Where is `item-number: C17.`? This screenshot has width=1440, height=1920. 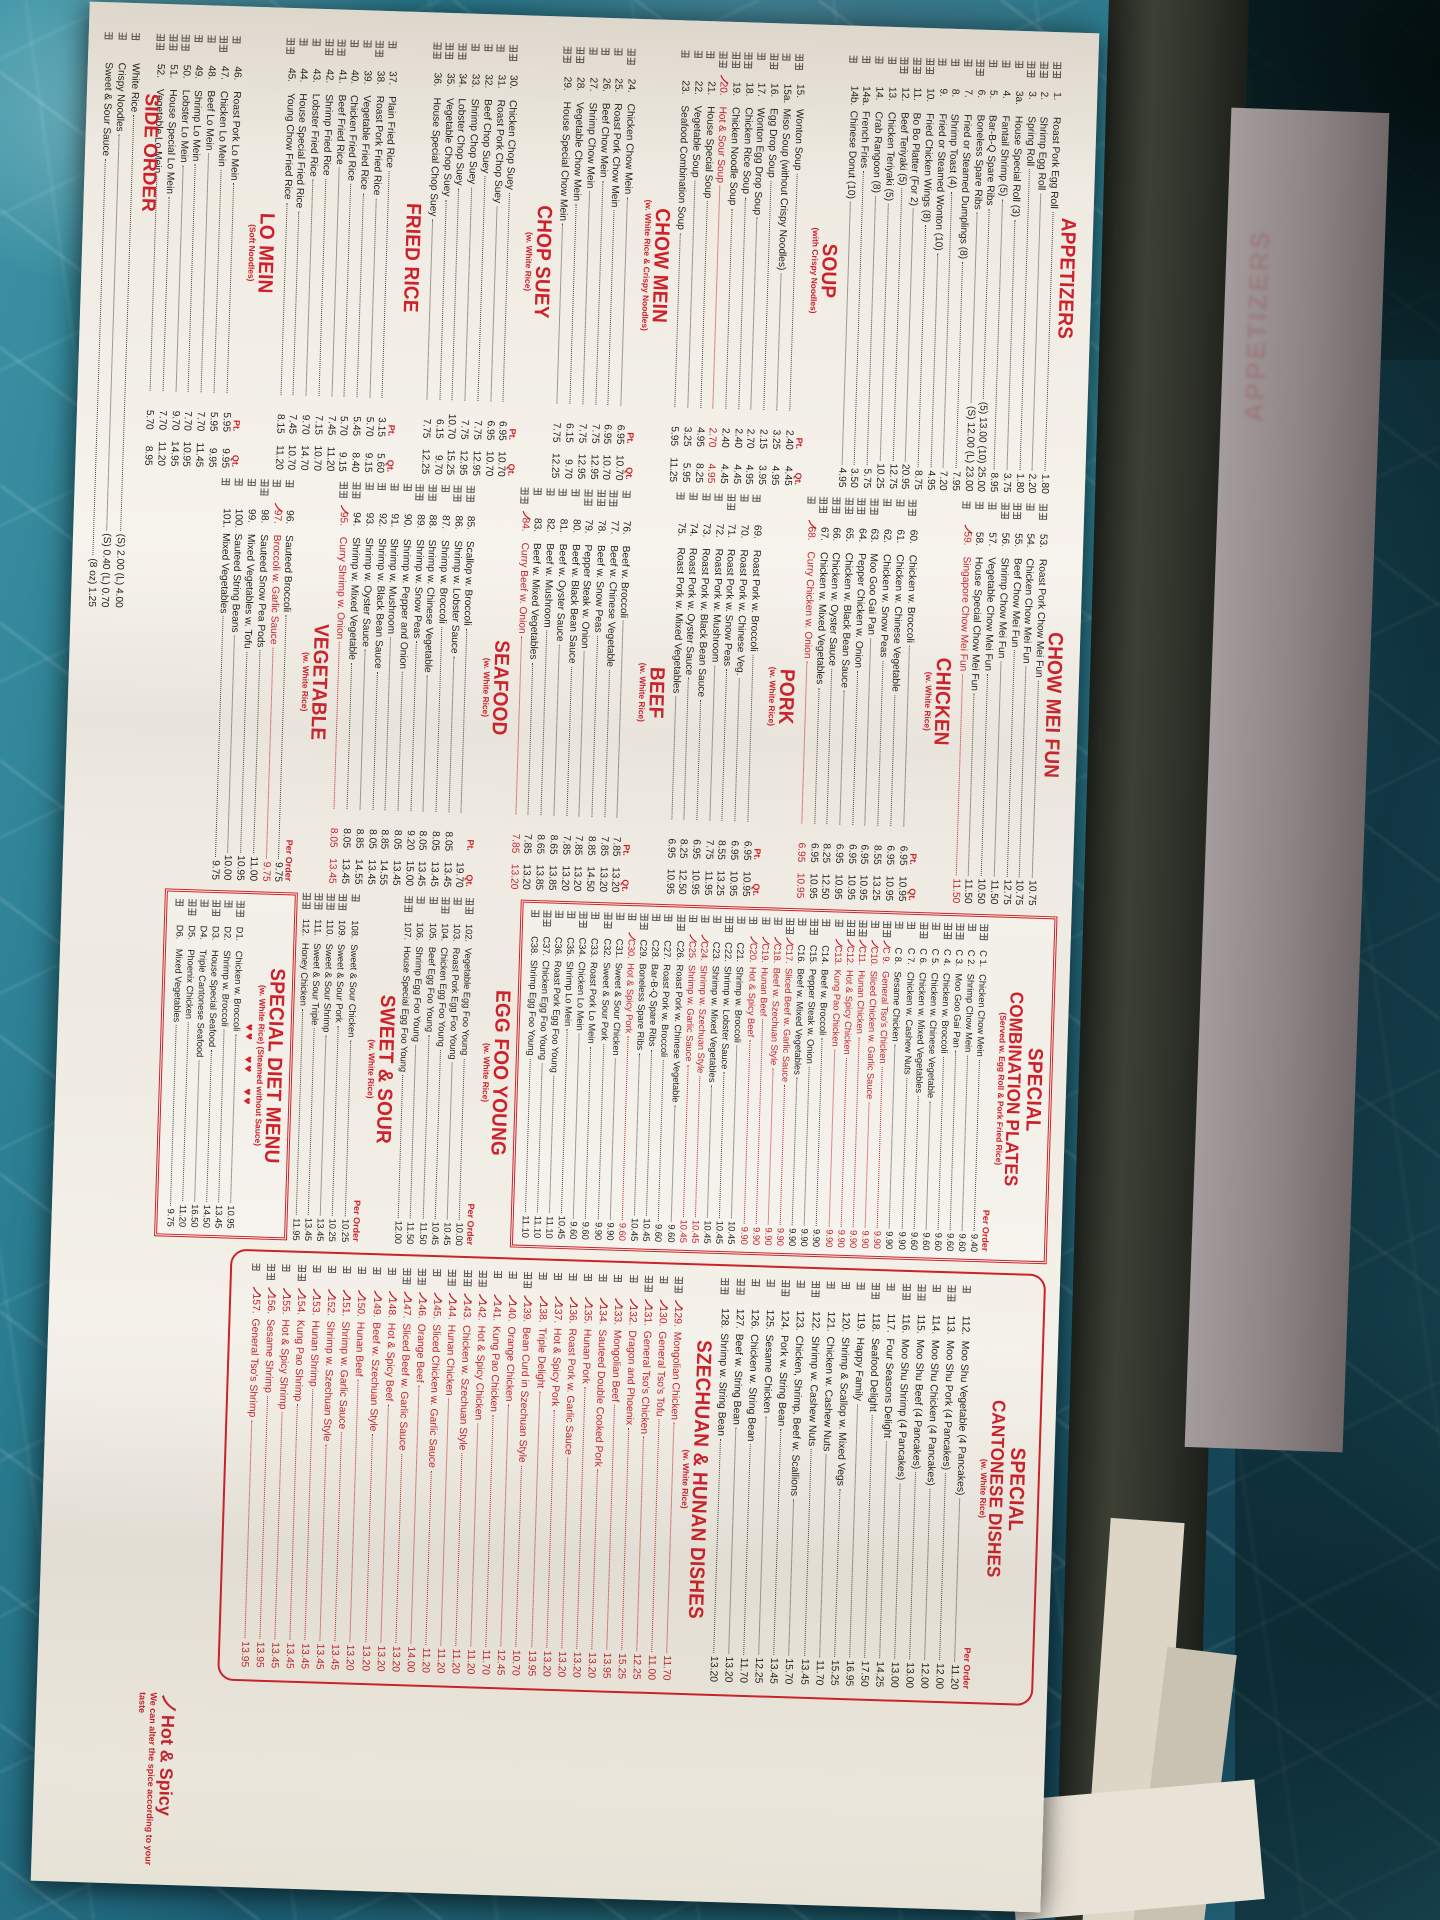
item-number: C17. is located at coordinates (789, 953).